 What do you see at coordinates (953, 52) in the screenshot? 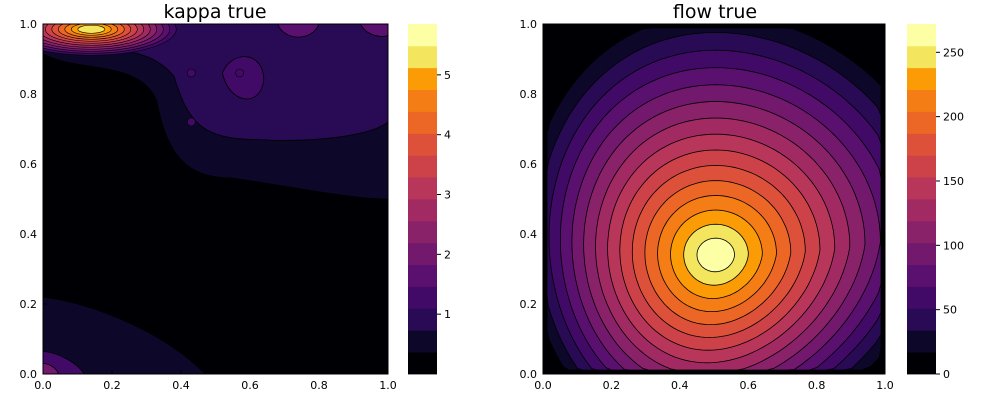
I see `colorbar-tick-label: 250` at bounding box center [953, 52].